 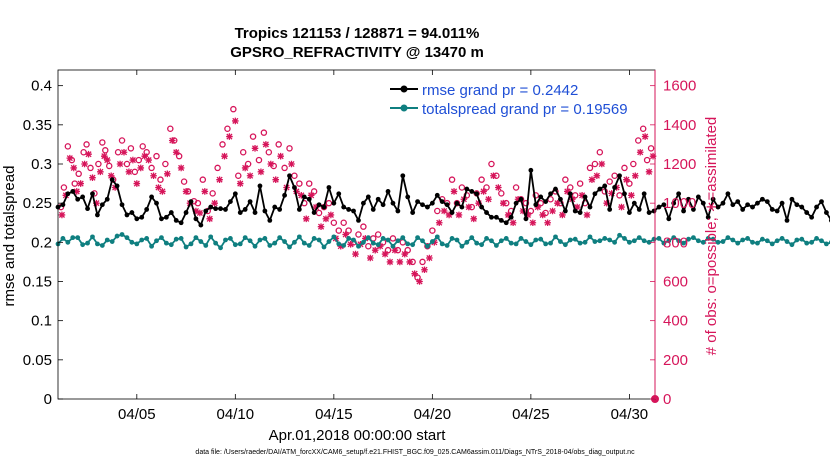 I want to click on legend-rmse-label: rmse grand pr = 0.2442, so click(x=500, y=90).